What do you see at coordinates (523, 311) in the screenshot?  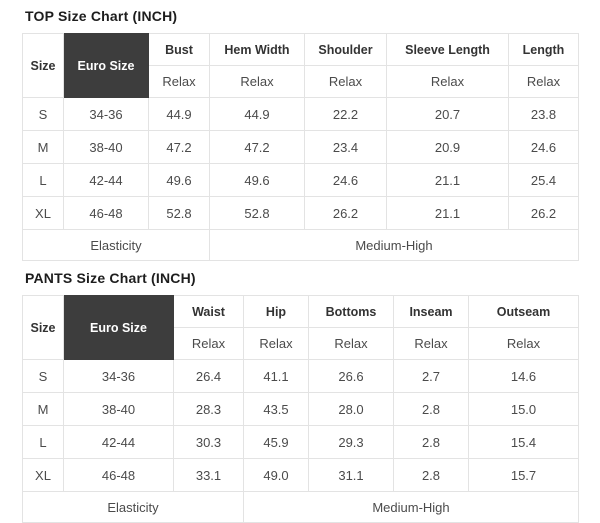 I see `column-header-outseam: Outseam` at bounding box center [523, 311].